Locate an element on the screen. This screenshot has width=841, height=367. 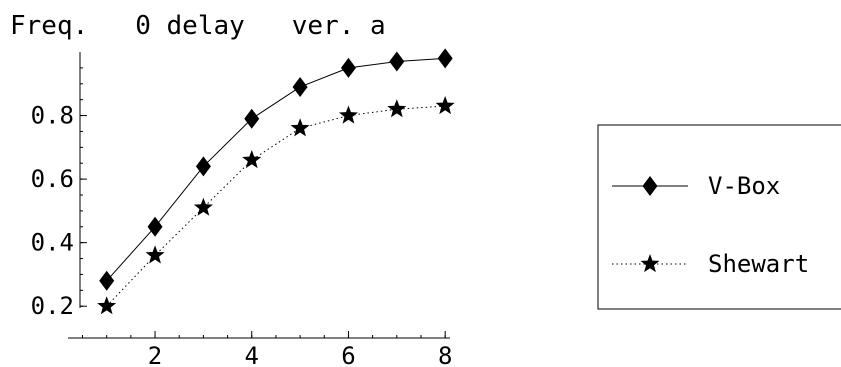
y-tick-label: 0.8 is located at coordinates (52, 116).